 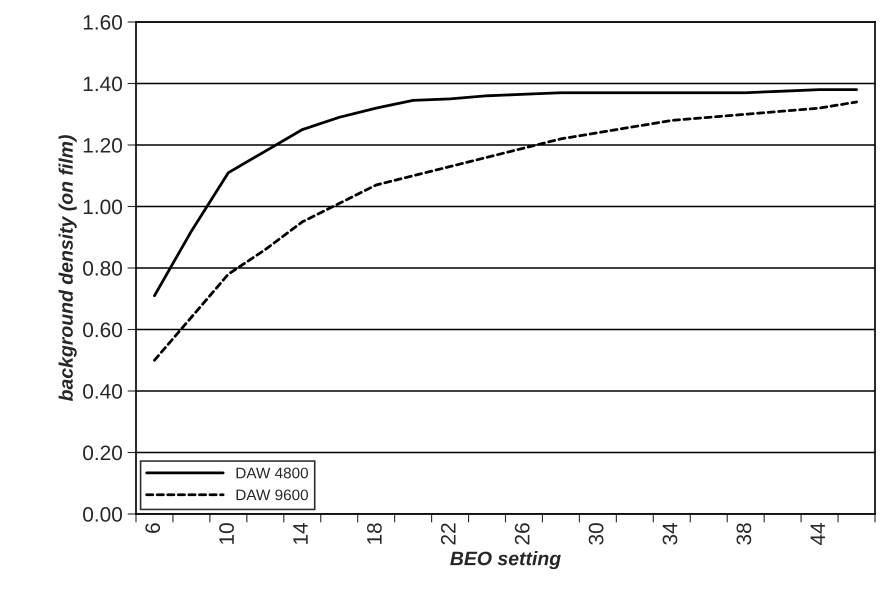 I want to click on y-axis-title: background density (on film), so click(x=67, y=268).